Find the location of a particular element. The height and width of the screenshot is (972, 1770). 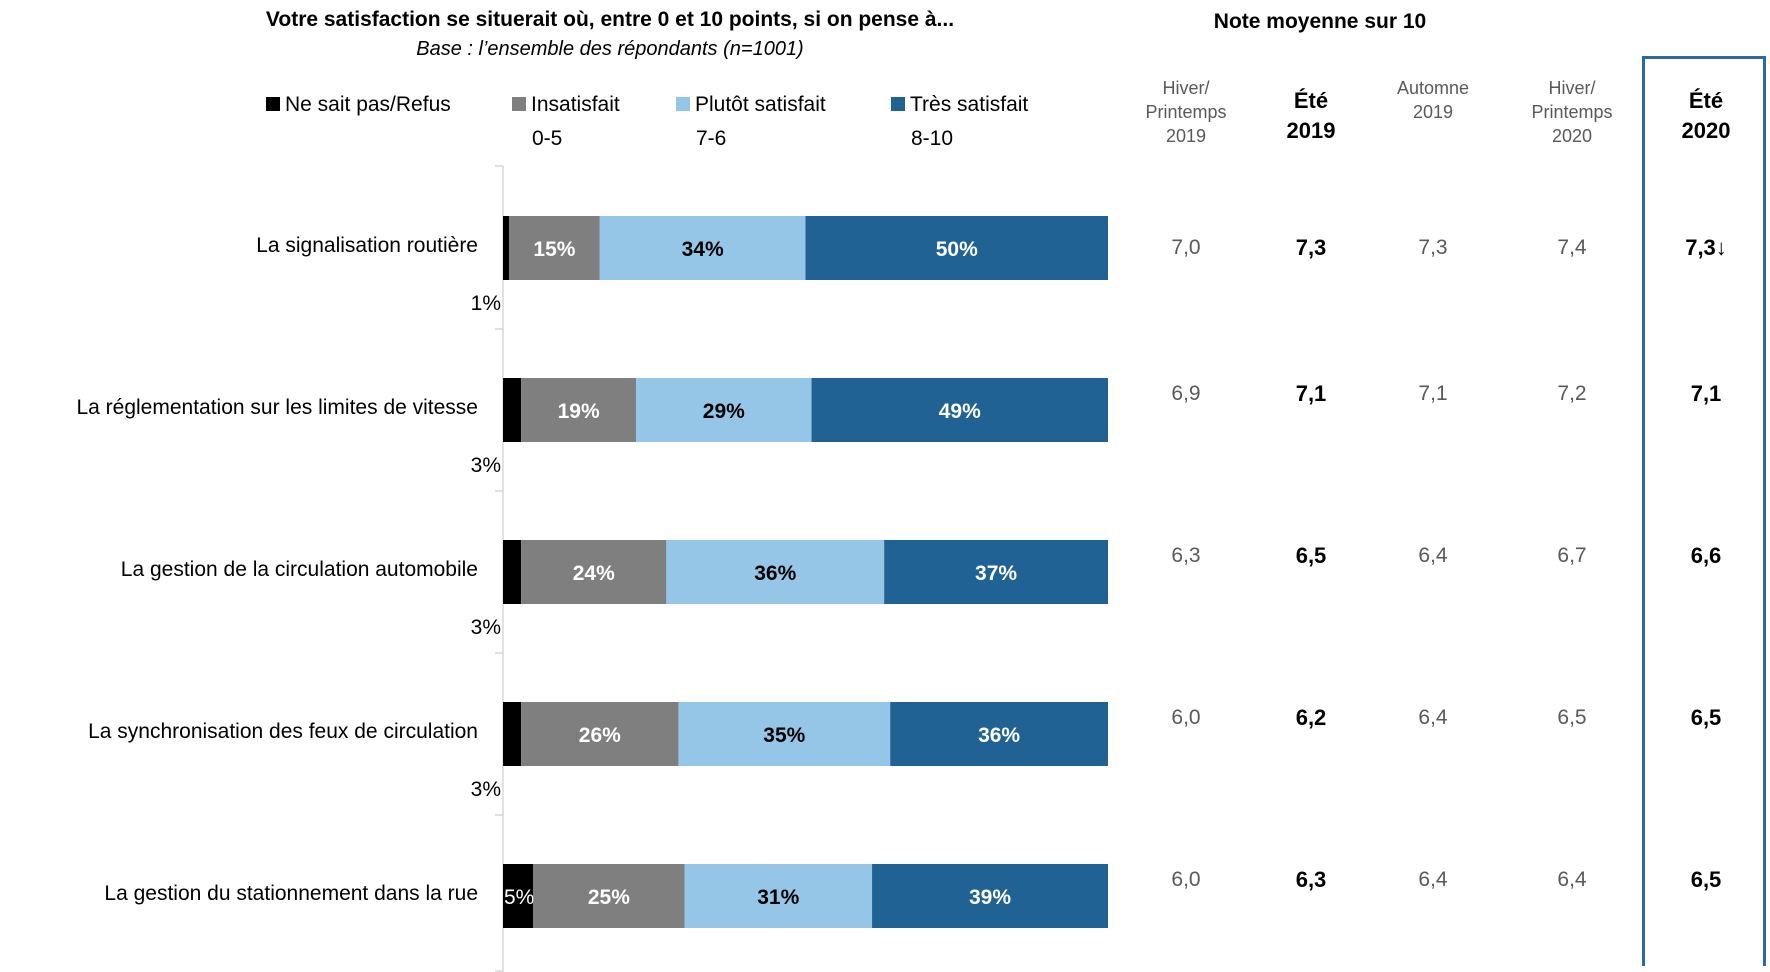

average-score: 6,9 is located at coordinates (1186, 393).